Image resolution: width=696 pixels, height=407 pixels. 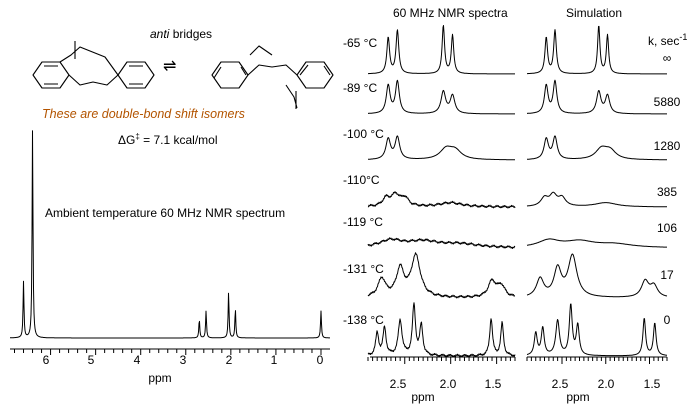 What do you see at coordinates (274, 360) in the screenshot?
I see `ambient-tick-label: 1` at bounding box center [274, 360].